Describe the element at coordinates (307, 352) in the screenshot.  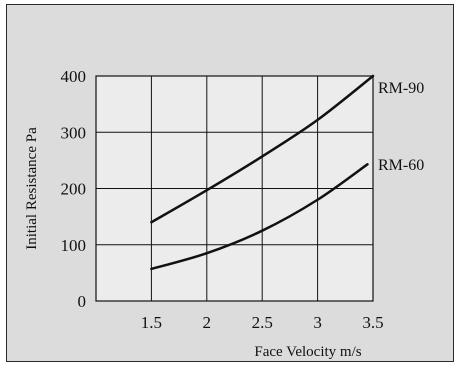
I see `x-axis-title: Face Velocity m/s` at that location.